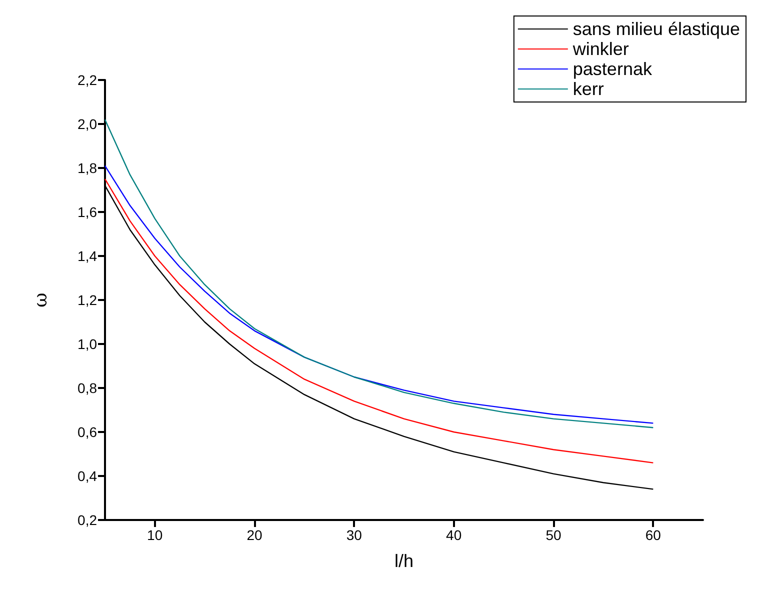 The height and width of the screenshot is (594, 758). Describe the element at coordinates (88, 432) in the screenshot. I see `y-tick-label: 0,6` at that location.